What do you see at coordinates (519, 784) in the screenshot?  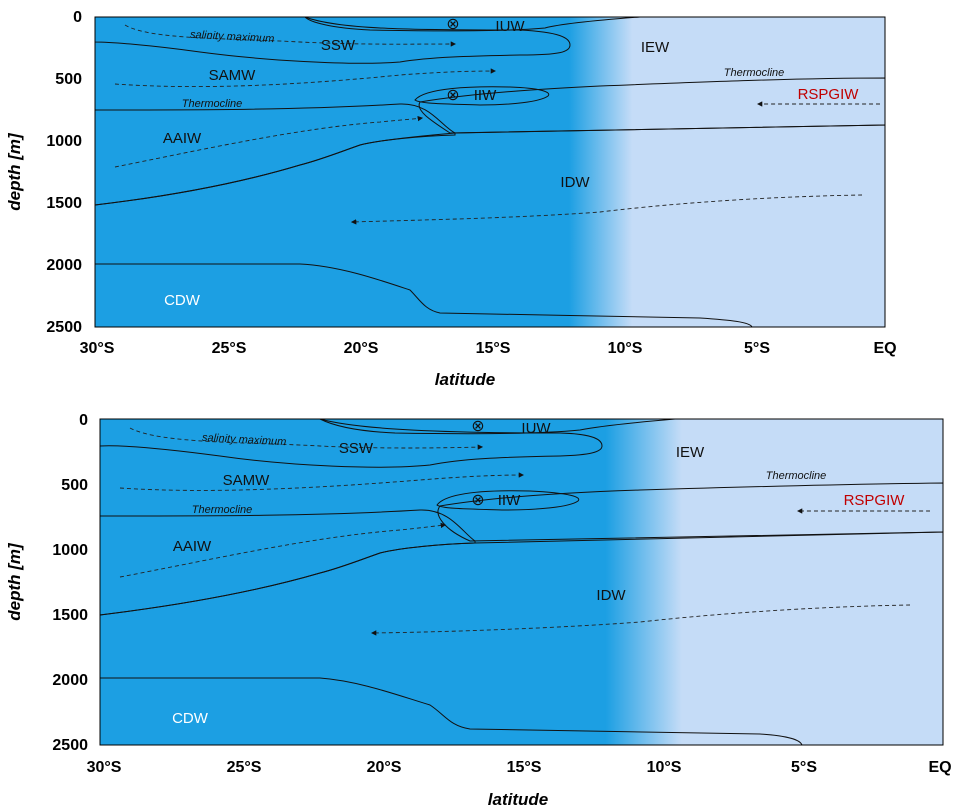 I see `x-axis-bottom: 30°S 25°S 20°S 15°S 10°S 5°S EQ latitude` at bounding box center [519, 784].